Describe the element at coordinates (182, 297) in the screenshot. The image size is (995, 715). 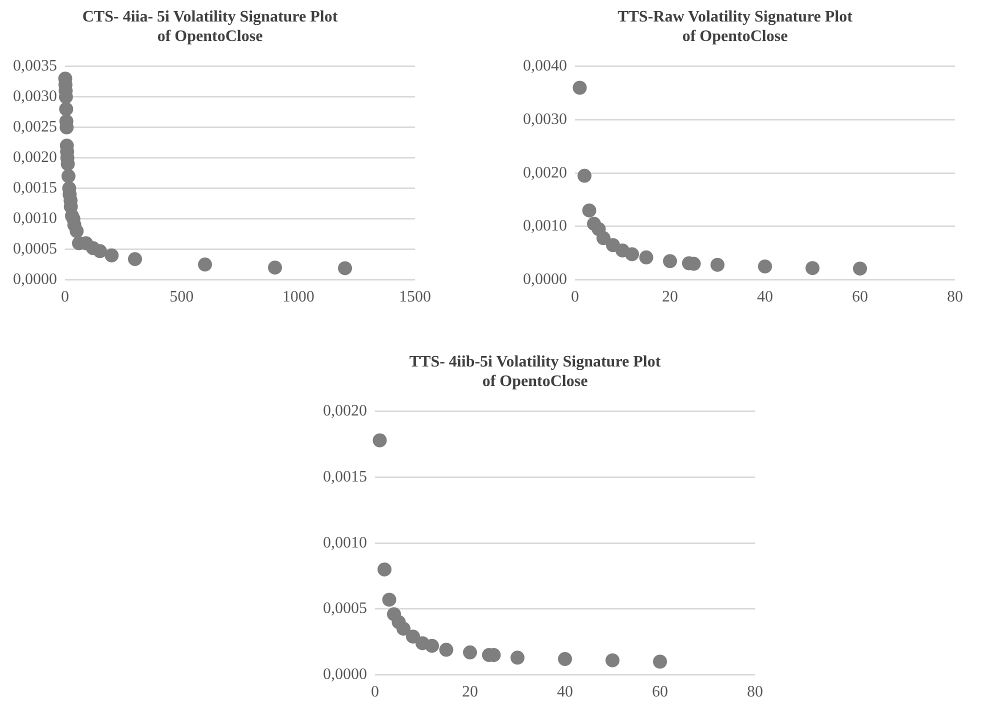
I see `x-tick-label: 500` at that location.